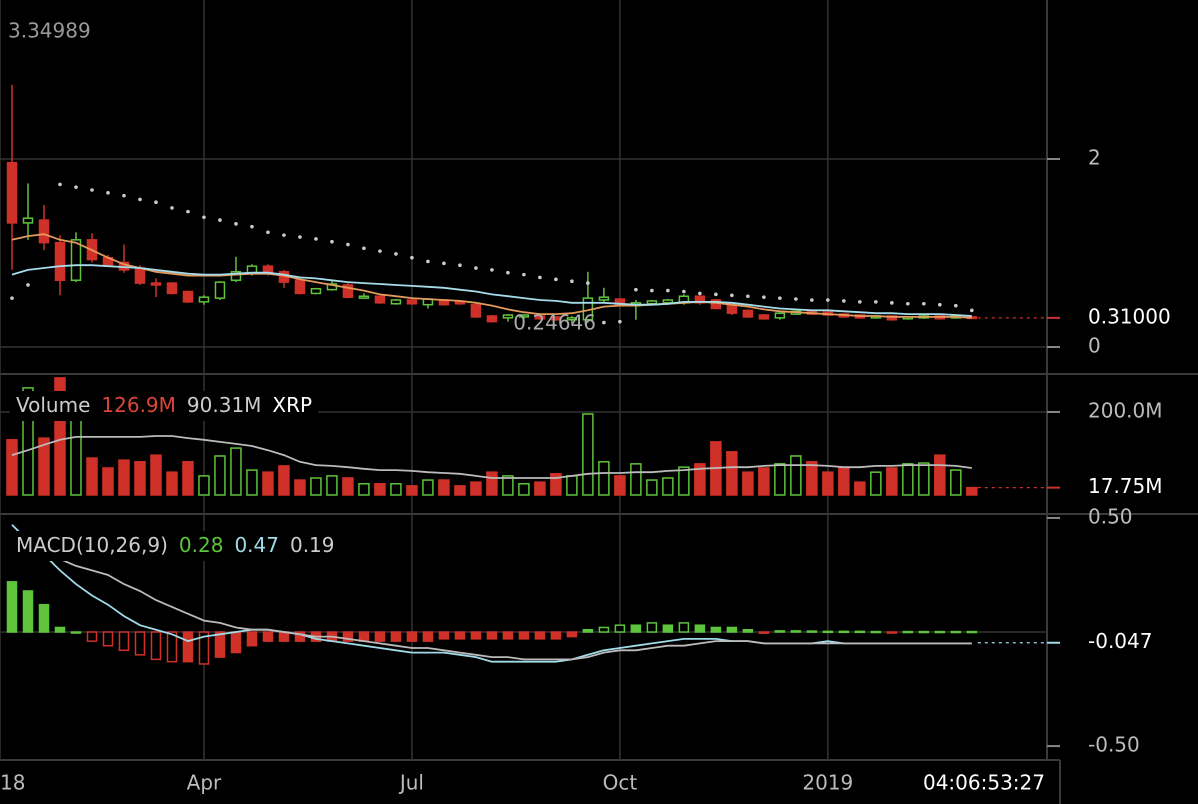 Image resolution: width=1198 pixels, height=804 pixels. I want to click on last-value-label: -0.047, so click(1120, 641).